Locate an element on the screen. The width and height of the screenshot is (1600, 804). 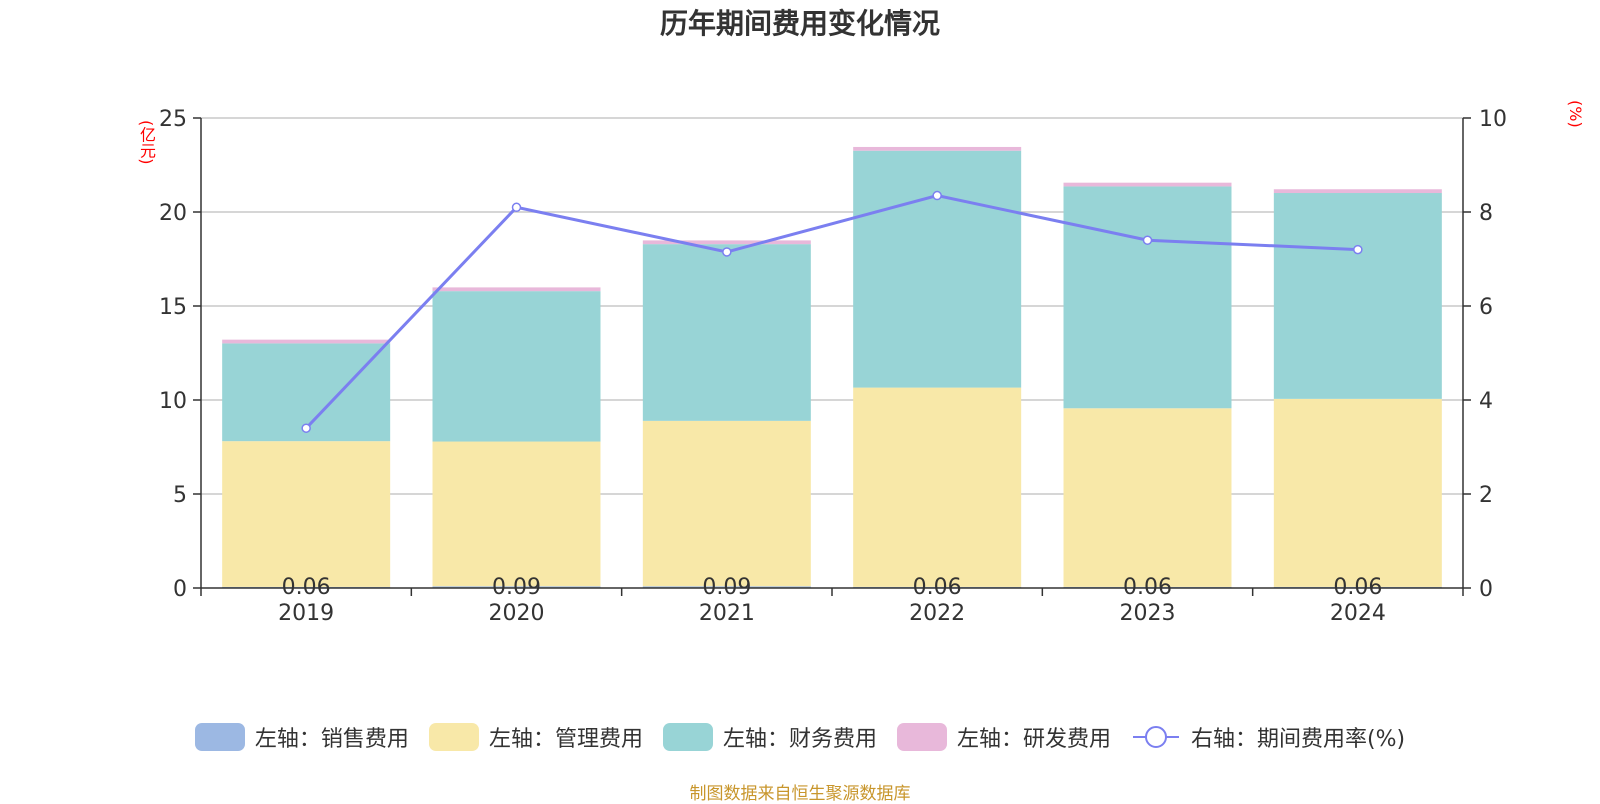
x-axis-tick-label: 2020 is located at coordinates (517, 613).